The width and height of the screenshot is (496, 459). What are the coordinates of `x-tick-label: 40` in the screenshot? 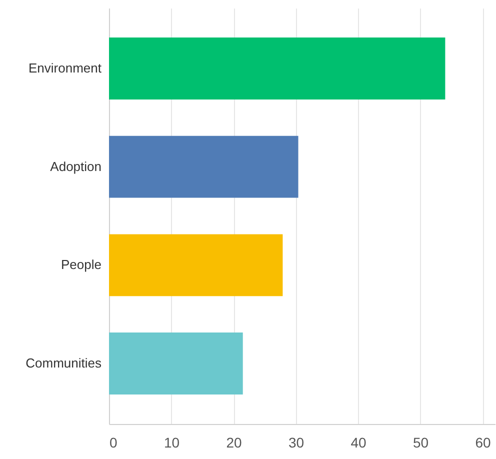 It's located at (358, 442).